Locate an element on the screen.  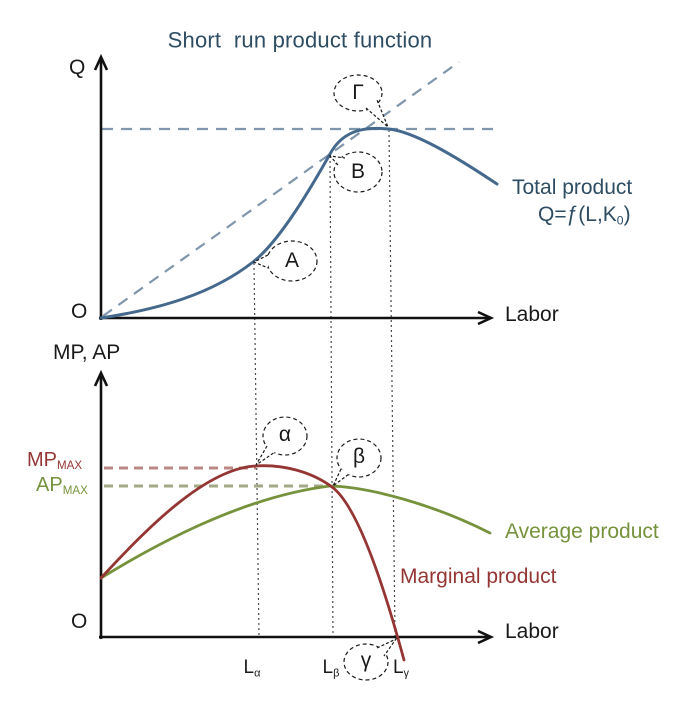
tick-l-gamma-main: L is located at coordinates (398, 668).